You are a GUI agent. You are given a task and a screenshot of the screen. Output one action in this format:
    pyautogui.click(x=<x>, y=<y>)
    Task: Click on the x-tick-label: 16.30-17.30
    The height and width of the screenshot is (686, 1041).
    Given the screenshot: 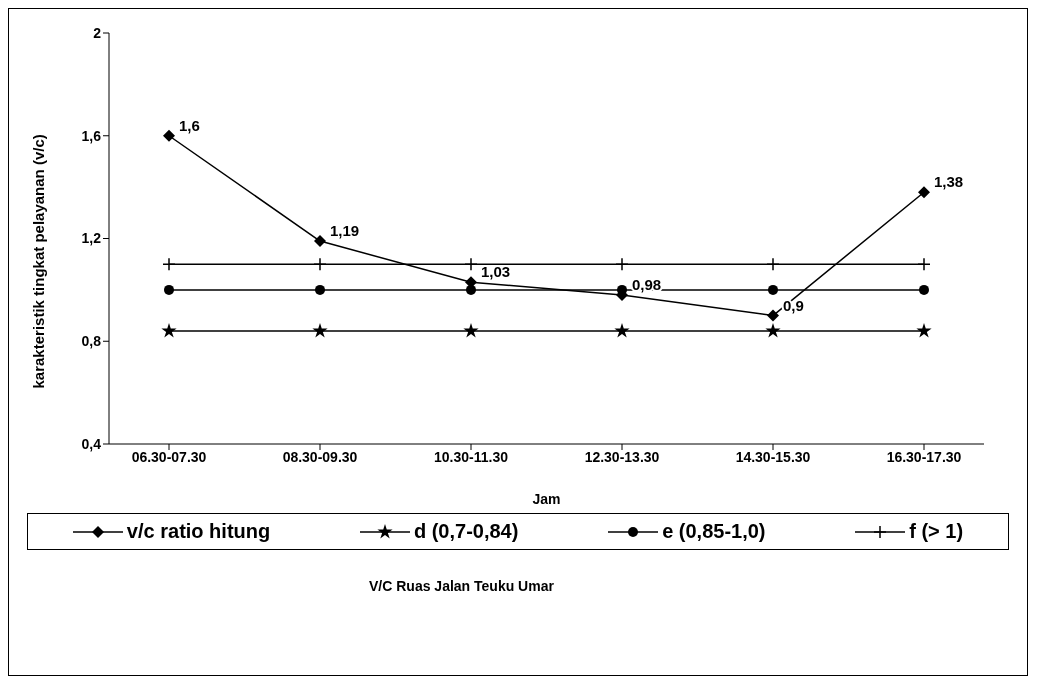 What is the action you would take?
    pyautogui.click(x=924, y=456)
    